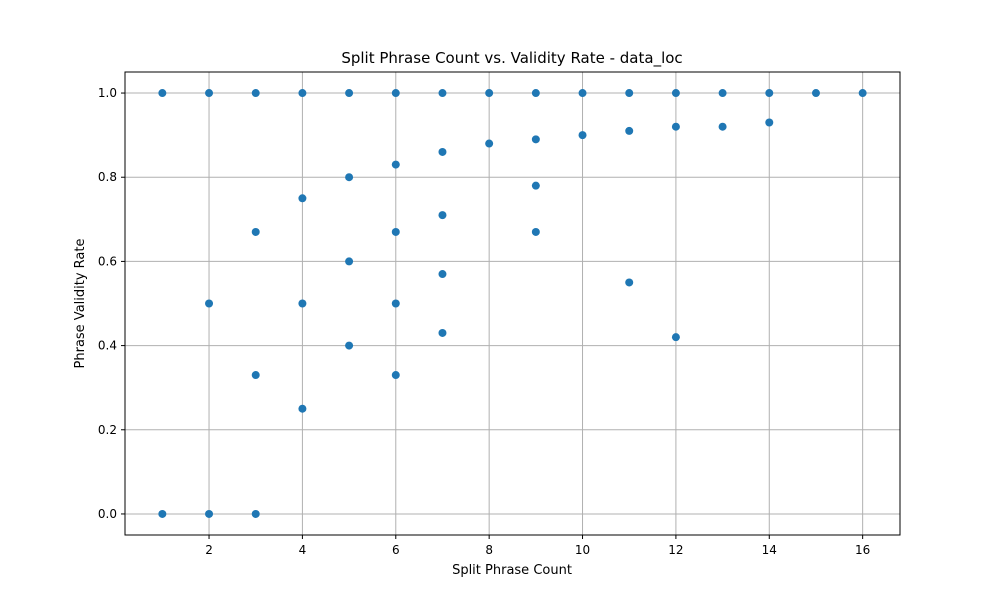 This screenshot has height=600, width=1000. What do you see at coordinates (209, 550) in the screenshot?
I see `x-tick-label: 2` at bounding box center [209, 550].